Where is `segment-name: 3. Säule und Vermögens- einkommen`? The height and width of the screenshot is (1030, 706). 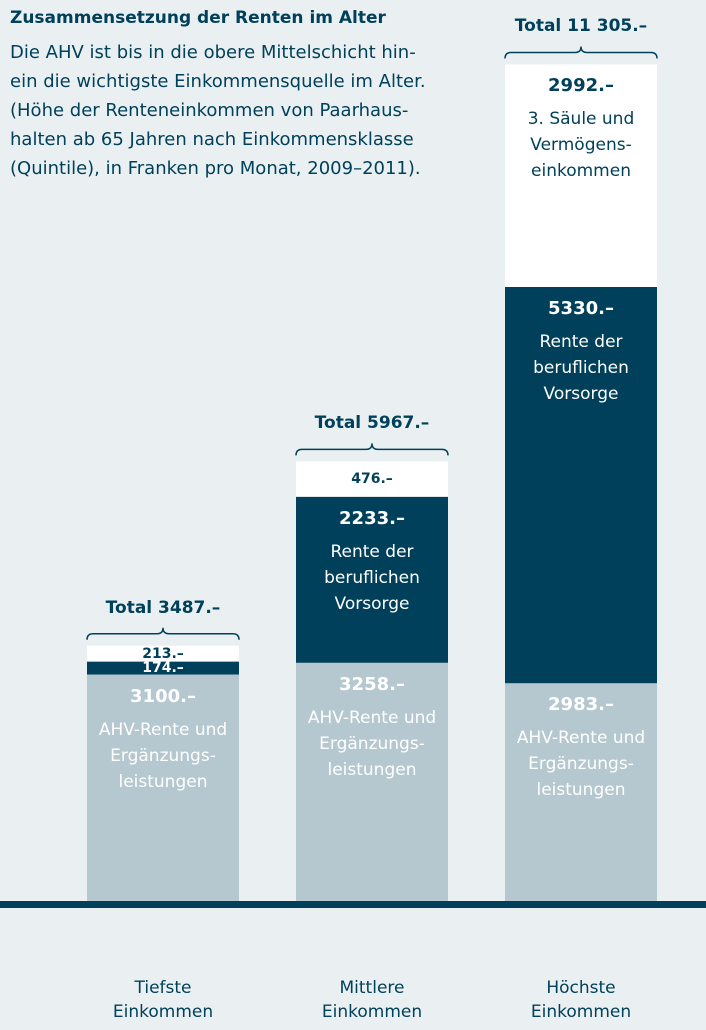
segment-name: 3. Säule und Vermögens- einkommen is located at coordinates (581, 145).